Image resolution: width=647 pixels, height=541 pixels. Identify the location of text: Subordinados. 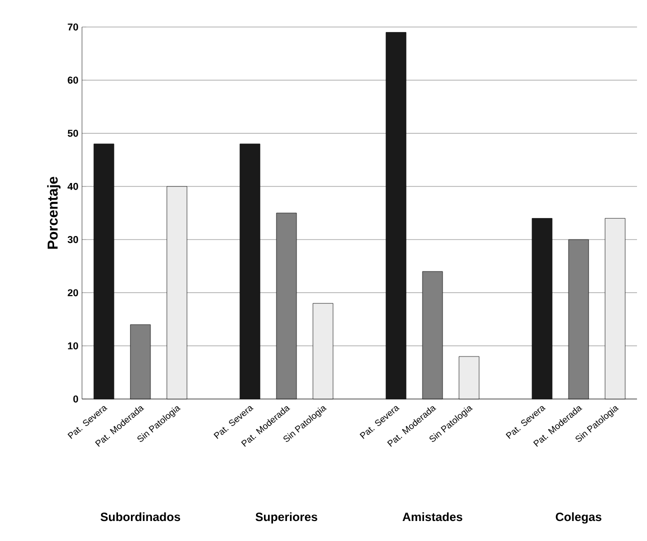
(140, 517).